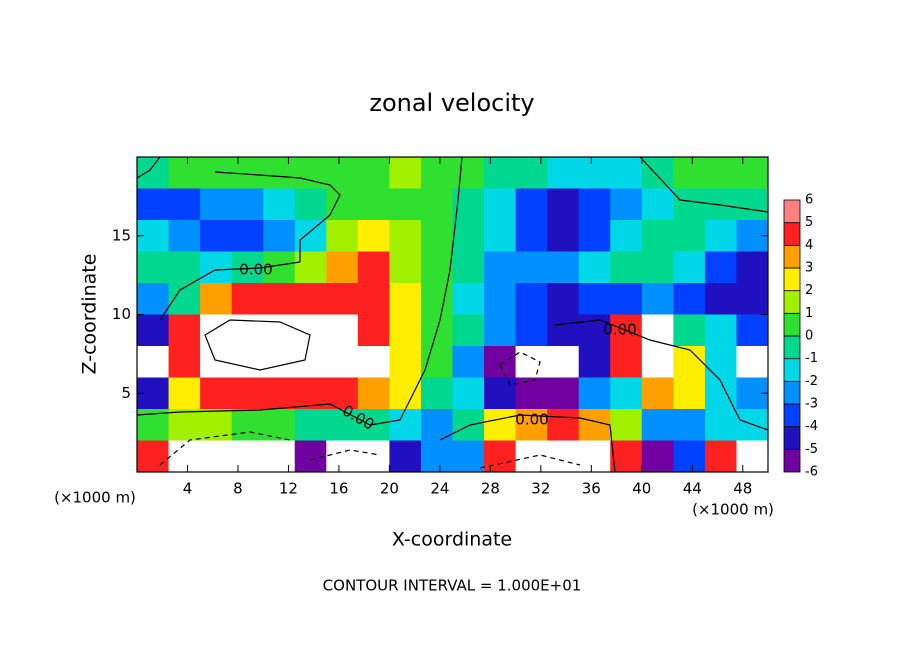 This screenshot has height=654, width=904. I want to click on x-tick-label: 32, so click(540, 489).